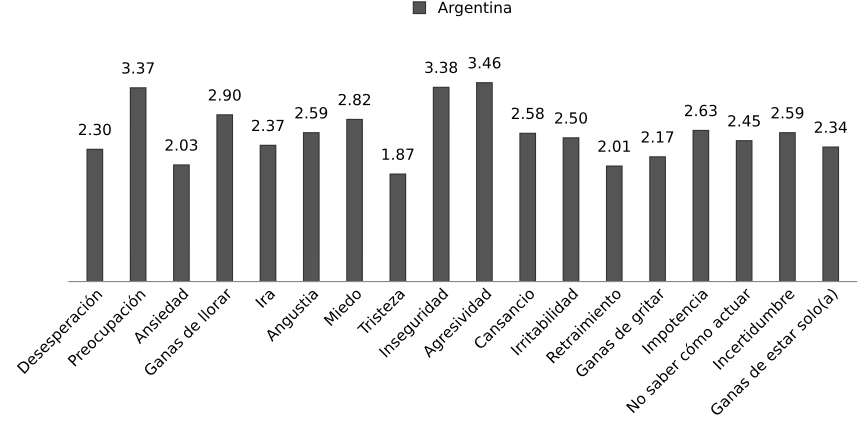 The image size is (861, 440). What do you see at coordinates (354, 100) in the screenshot?
I see `data-label: 2.82` at bounding box center [354, 100].